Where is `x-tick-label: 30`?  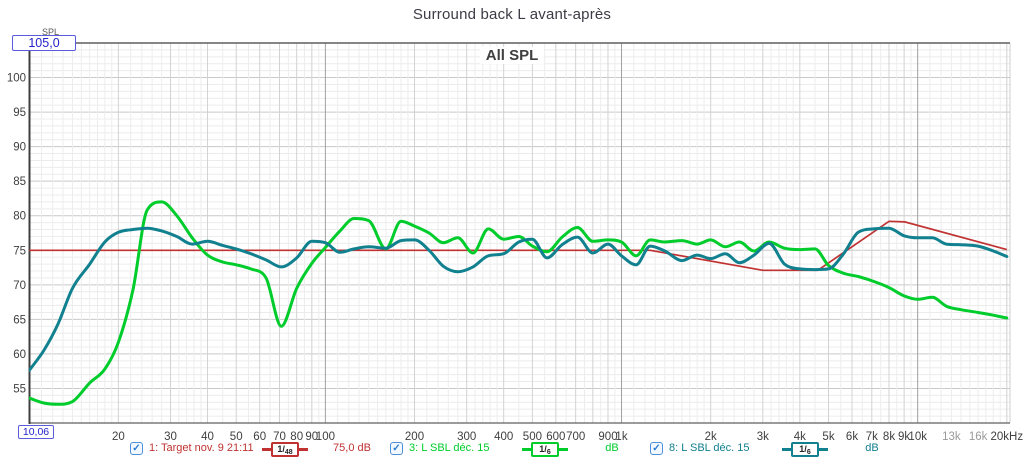
x-tick-label: 30 is located at coordinates (170, 437).